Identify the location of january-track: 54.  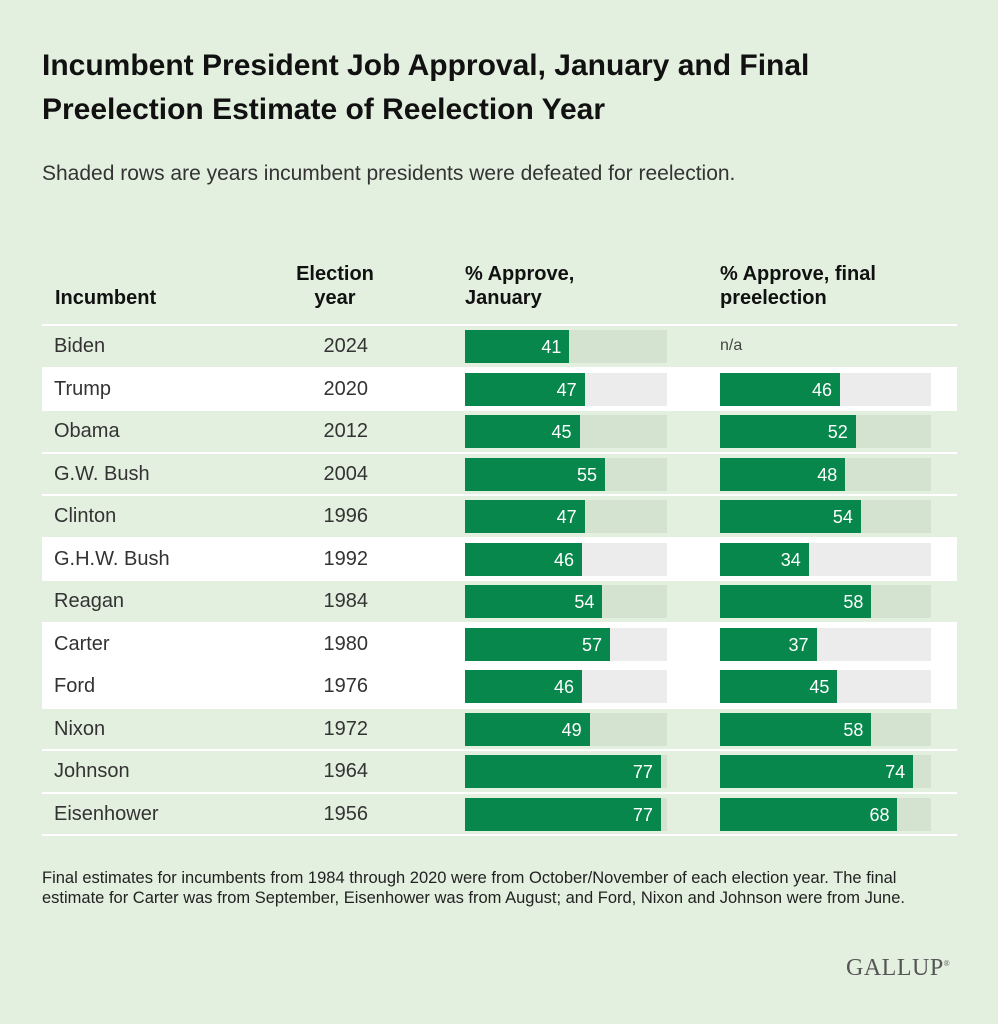
(566, 601).